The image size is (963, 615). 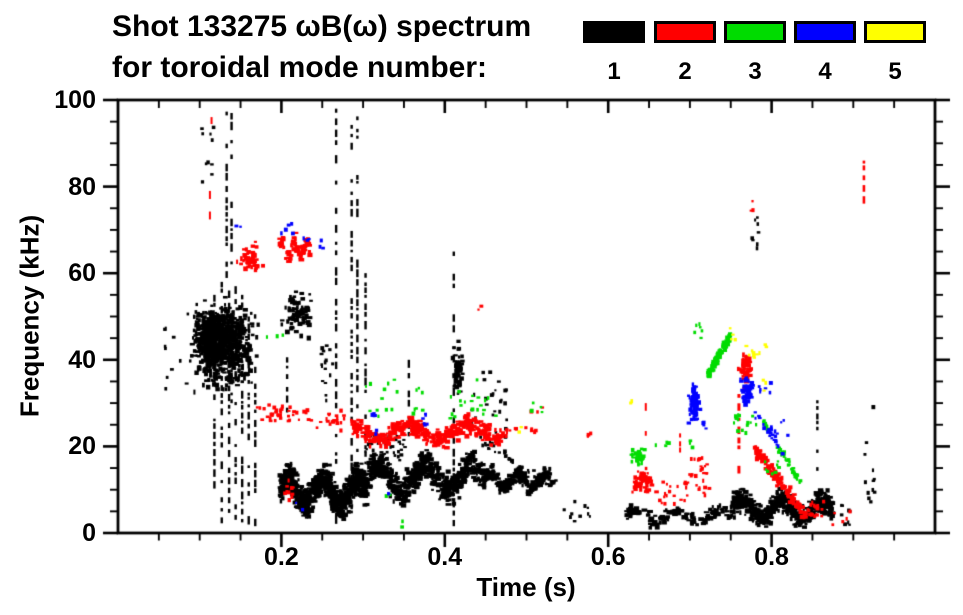 I want to click on y-tick-label-0: 0, so click(x=89, y=533).